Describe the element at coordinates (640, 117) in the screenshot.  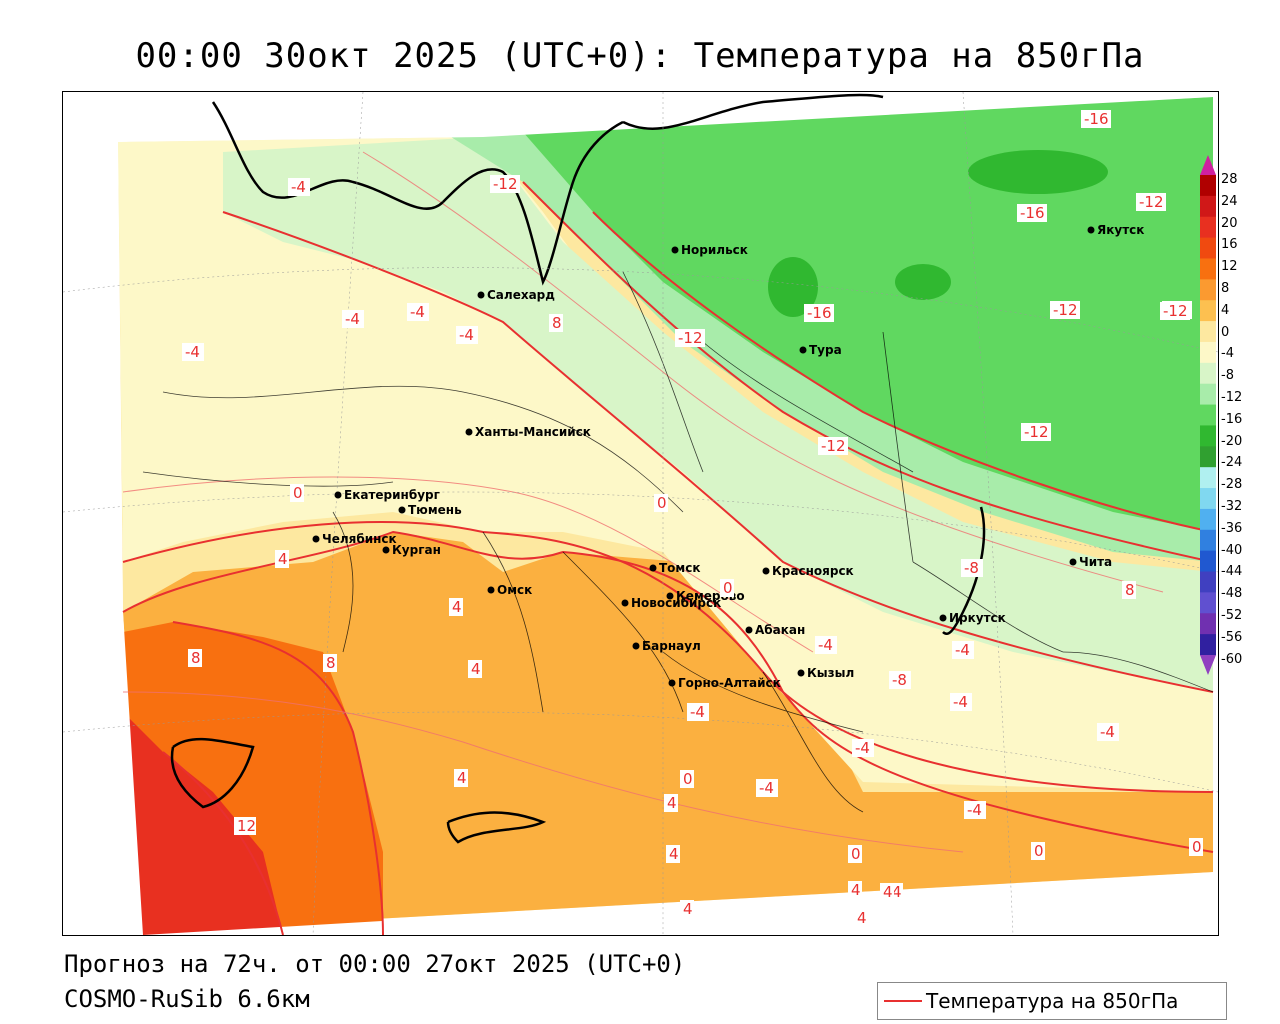
I see `outside-domain-top` at that location.